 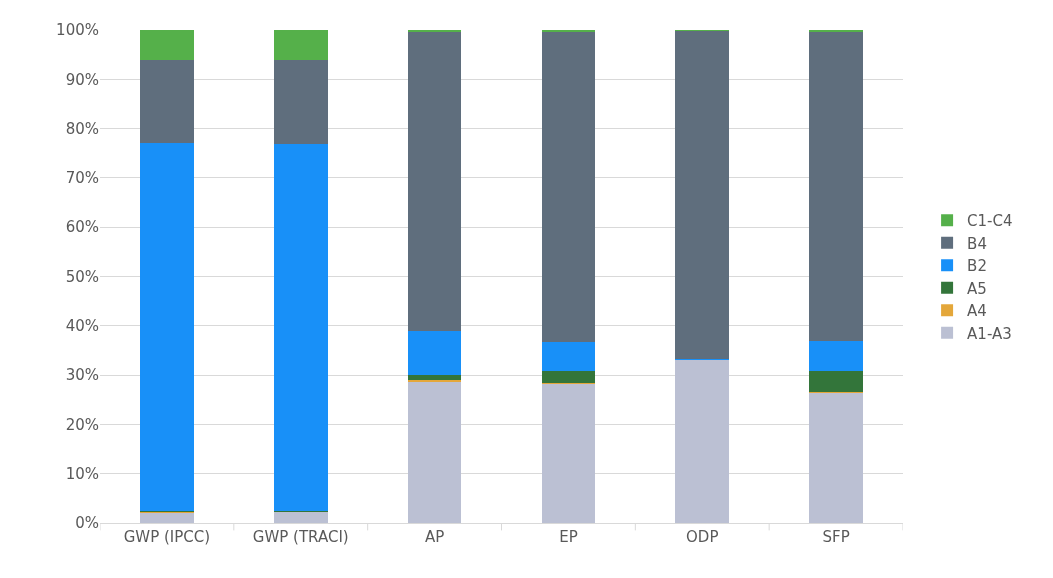 I want to click on legend-label: C1-C4, so click(x=990, y=221).